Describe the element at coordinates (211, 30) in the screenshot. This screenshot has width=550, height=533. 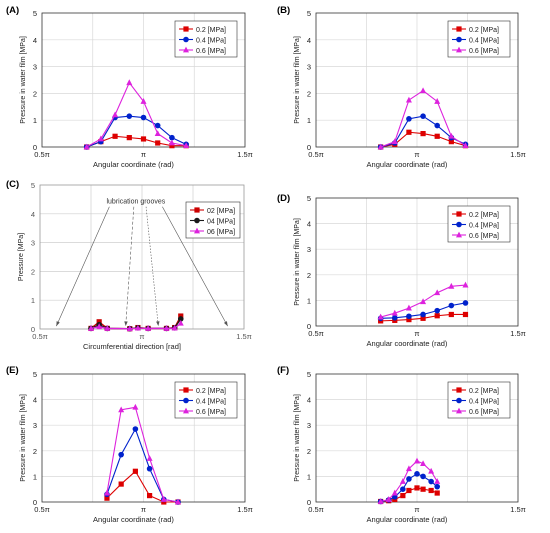
I see `legend-label: 0.2 [MPa]` at that location.